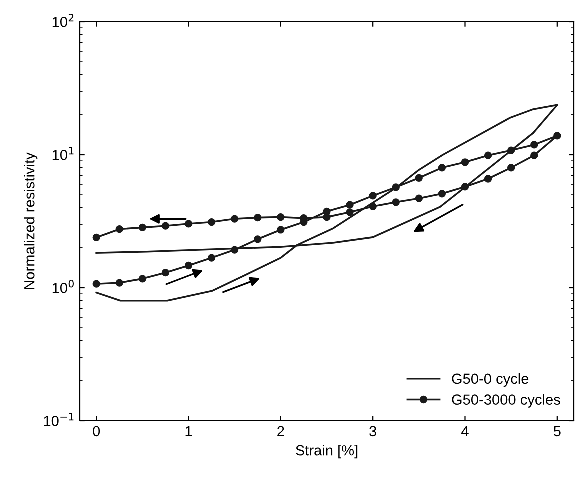  Describe the element at coordinates (189, 431) in the screenshot. I see `x-tick-label: 1` at that location.